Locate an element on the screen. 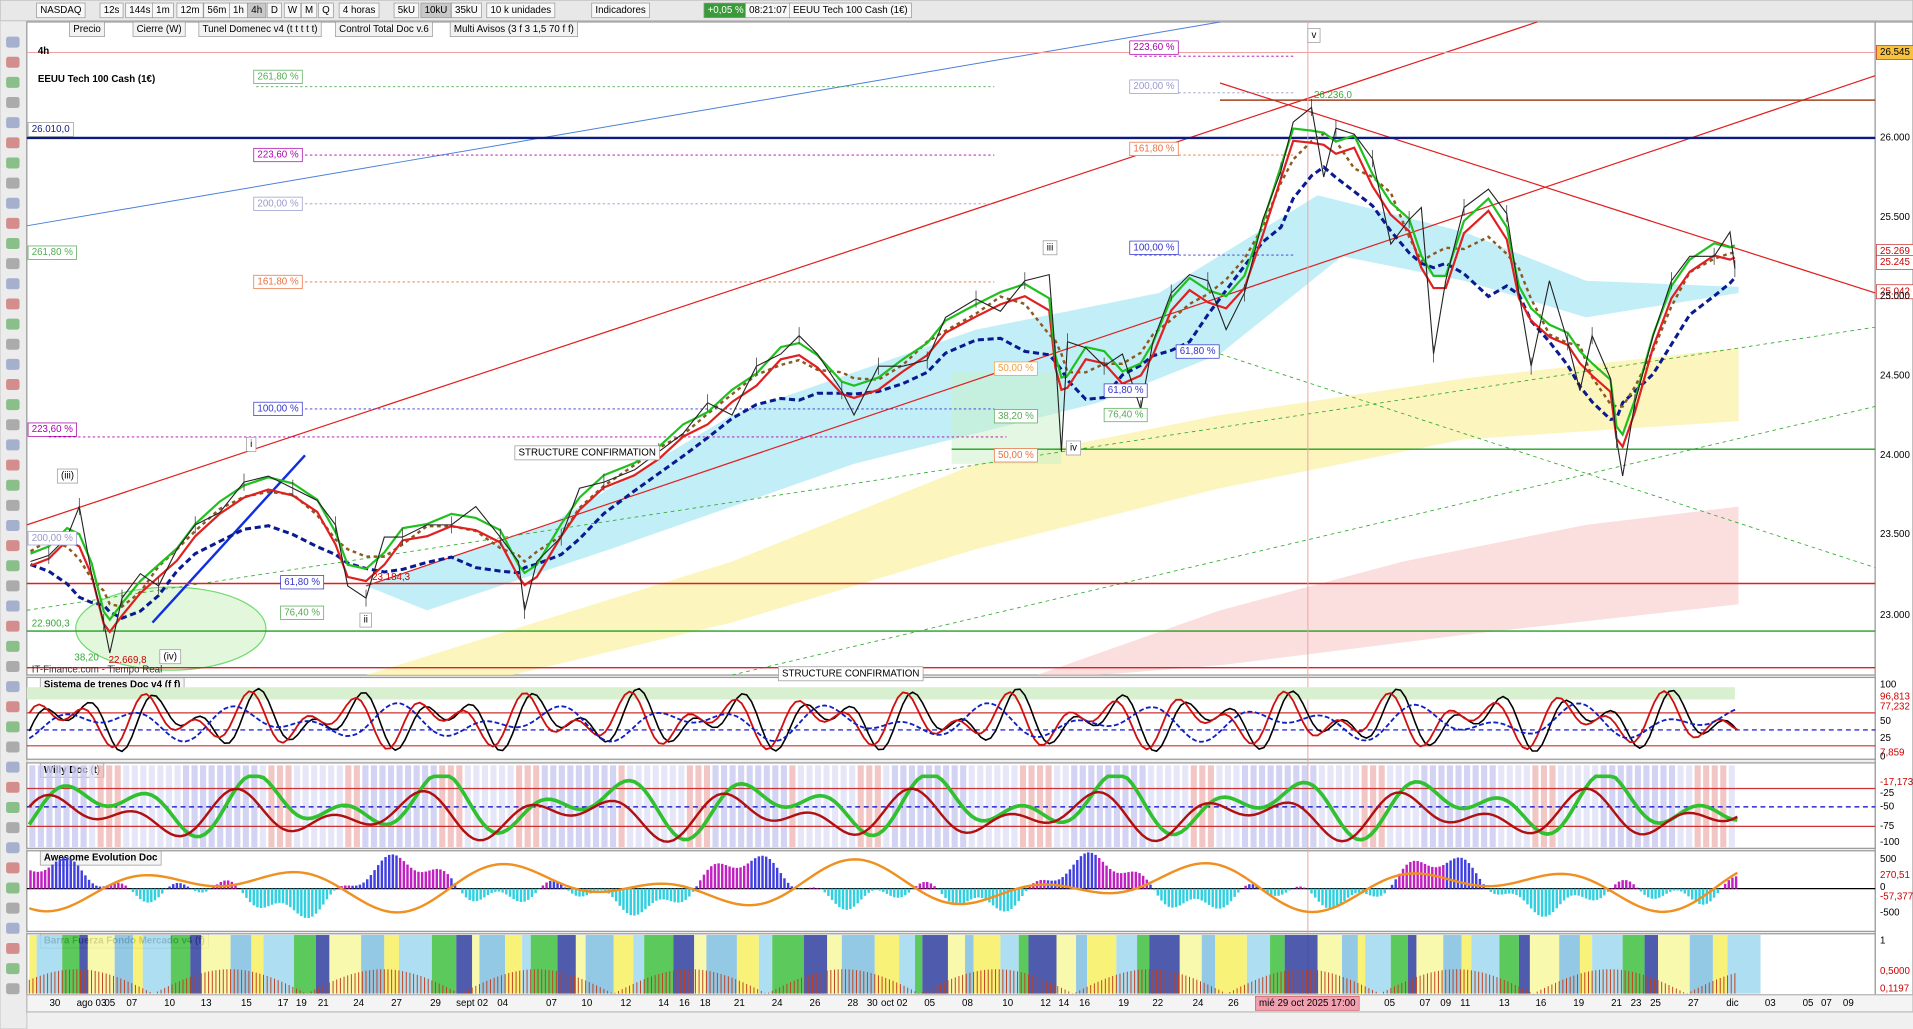  annotation: iv is located at coordinates (1073, 448).